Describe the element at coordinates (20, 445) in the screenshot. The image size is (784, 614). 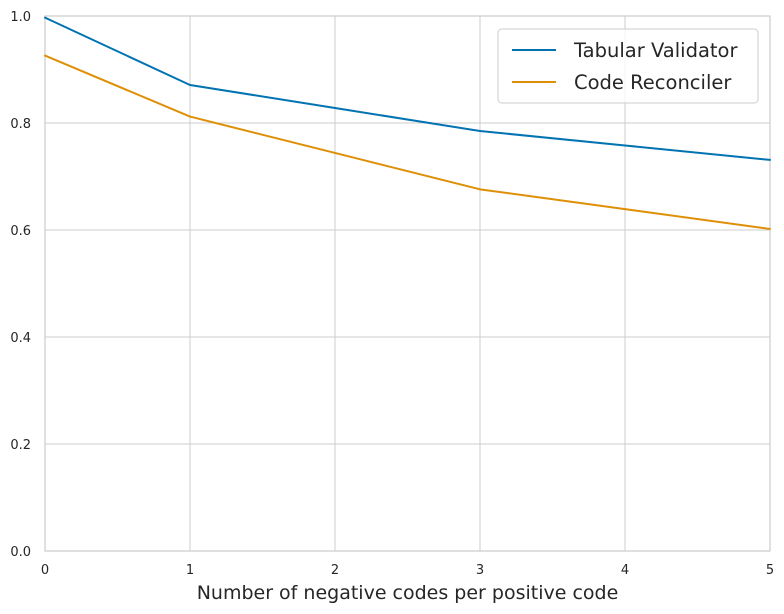
I see `y-tick-label: 0.2` at that location.